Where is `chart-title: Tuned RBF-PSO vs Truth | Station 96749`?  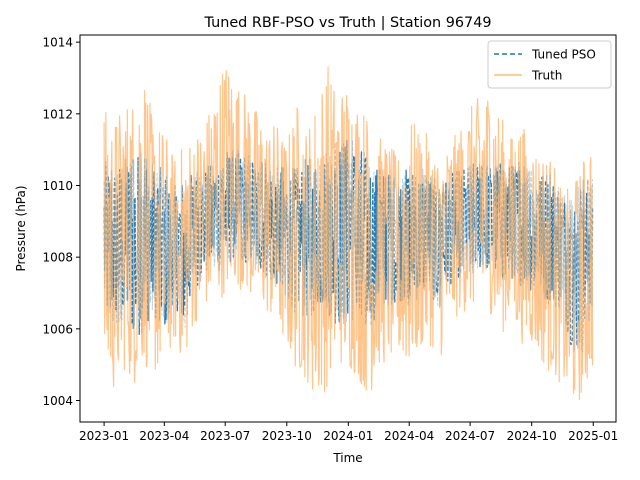 chart-title: Tuned RBF-PSO vs Truth | Station 96749 is located at coordinates (347, 23).